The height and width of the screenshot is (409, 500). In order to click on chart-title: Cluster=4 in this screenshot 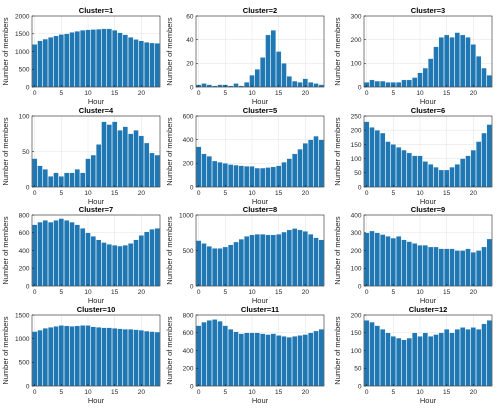, I will do `click(96, 110)`.